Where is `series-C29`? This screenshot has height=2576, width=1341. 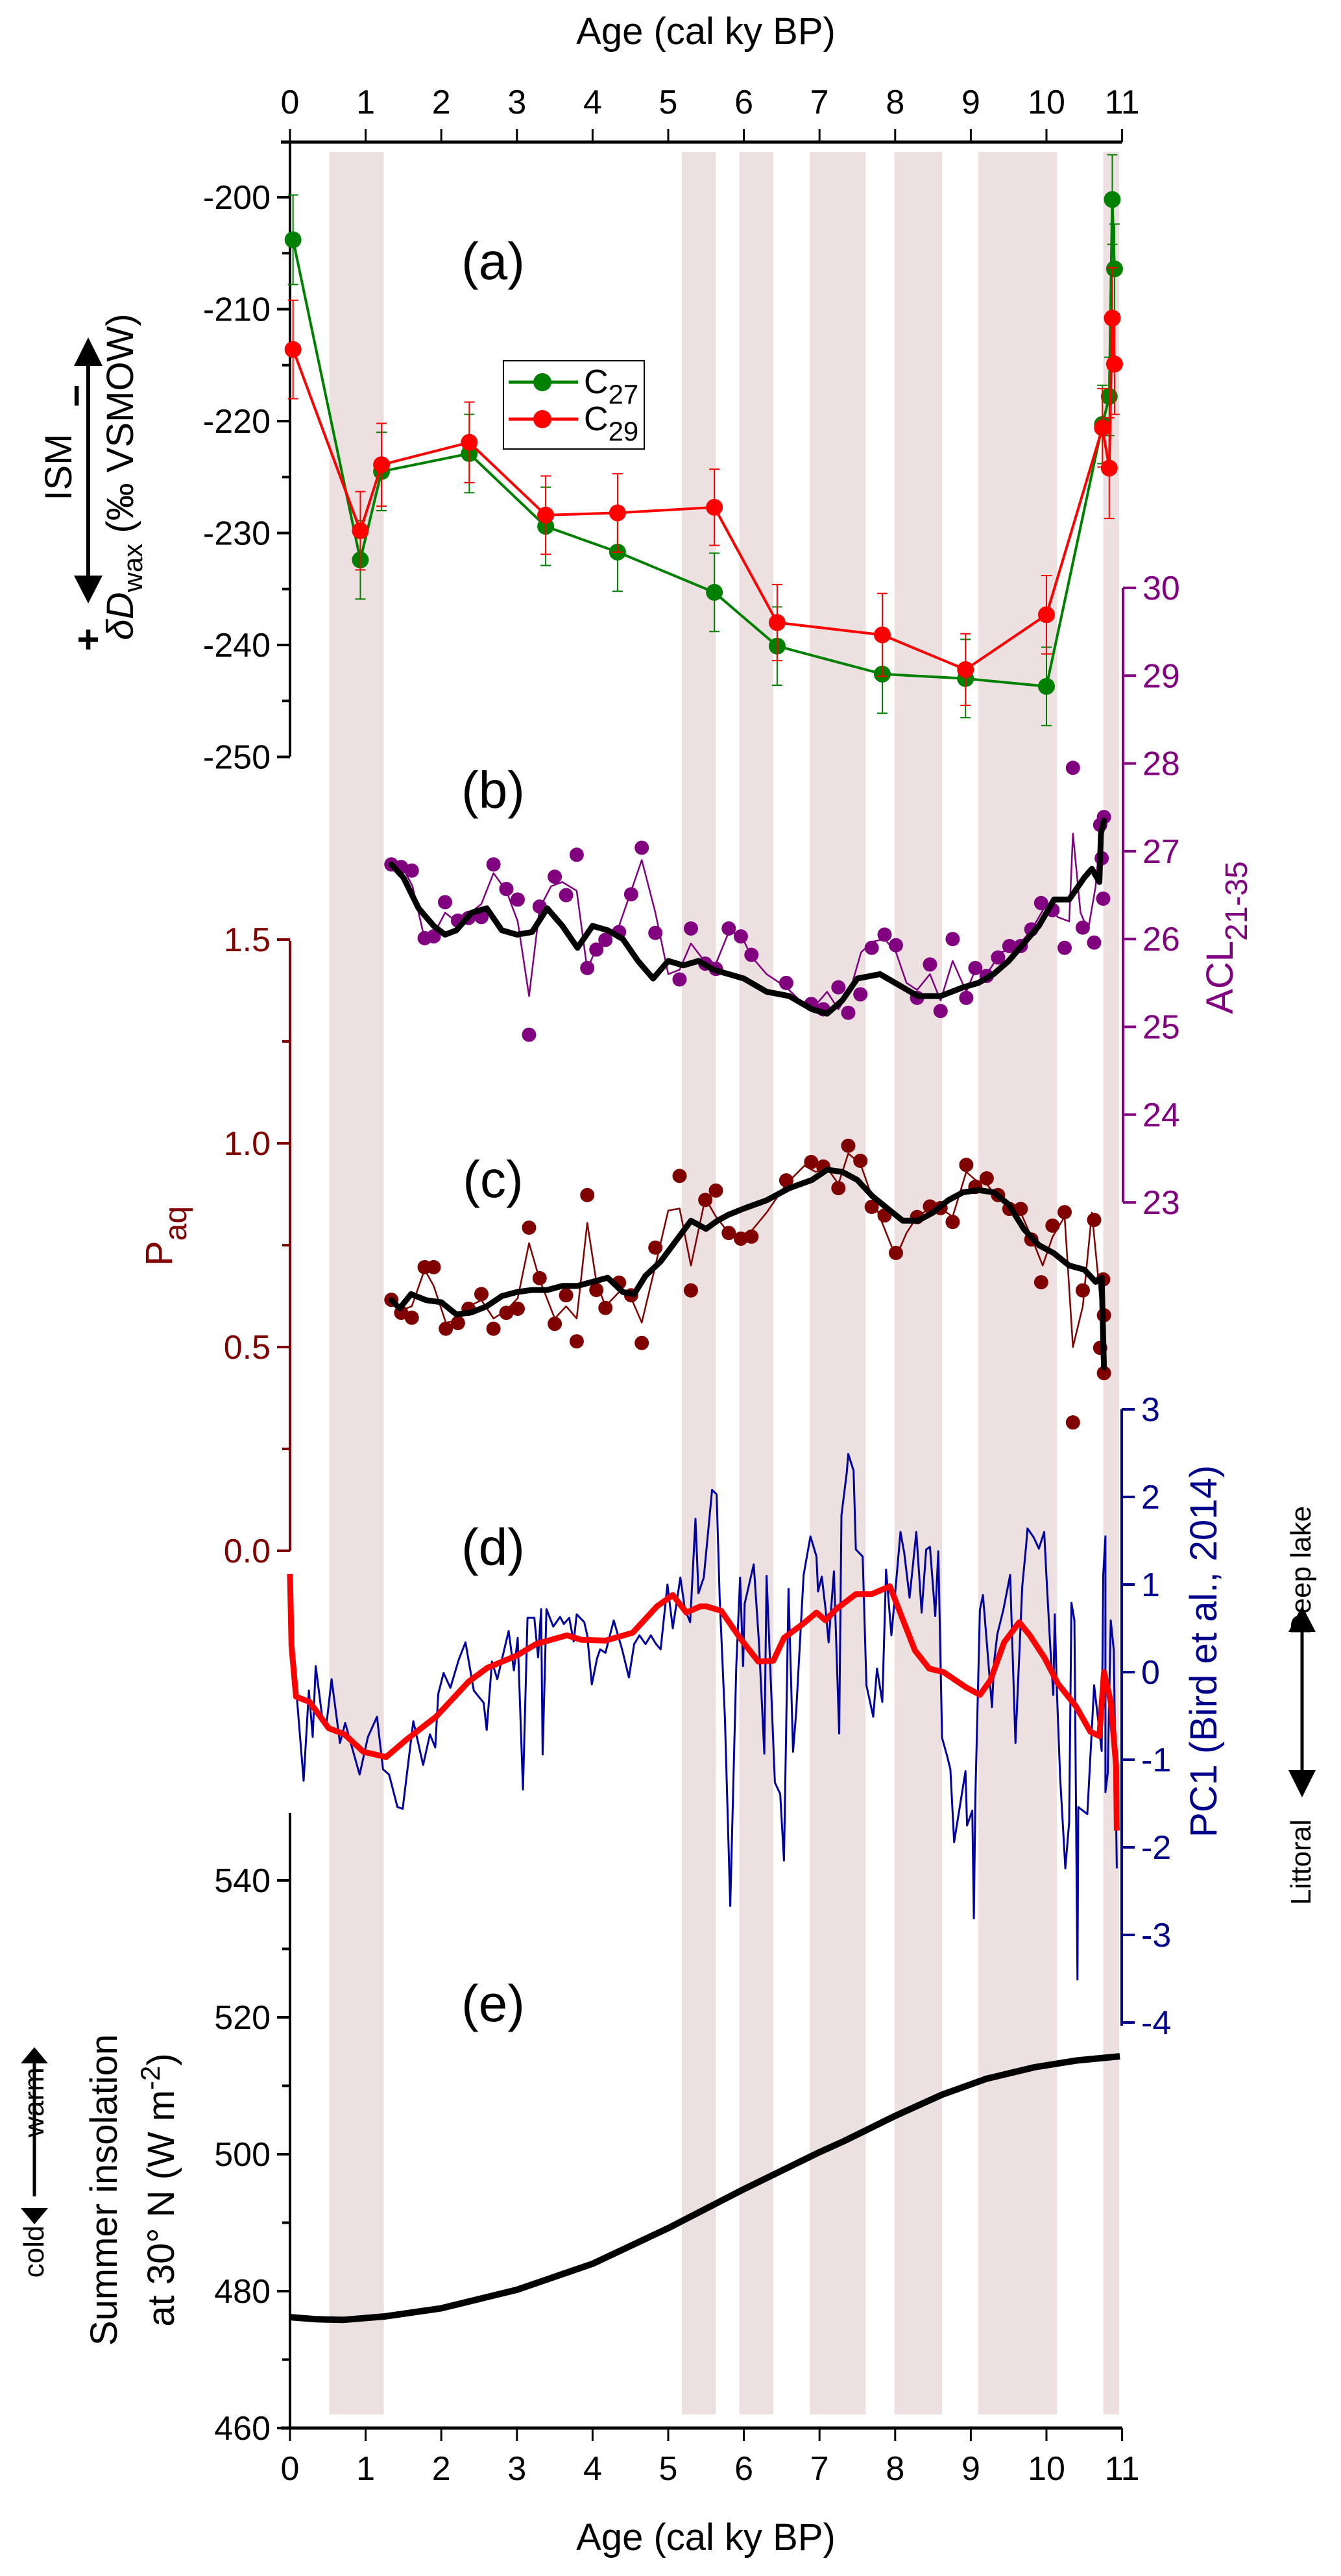
series-C29 is located at coordinates (703, 487).